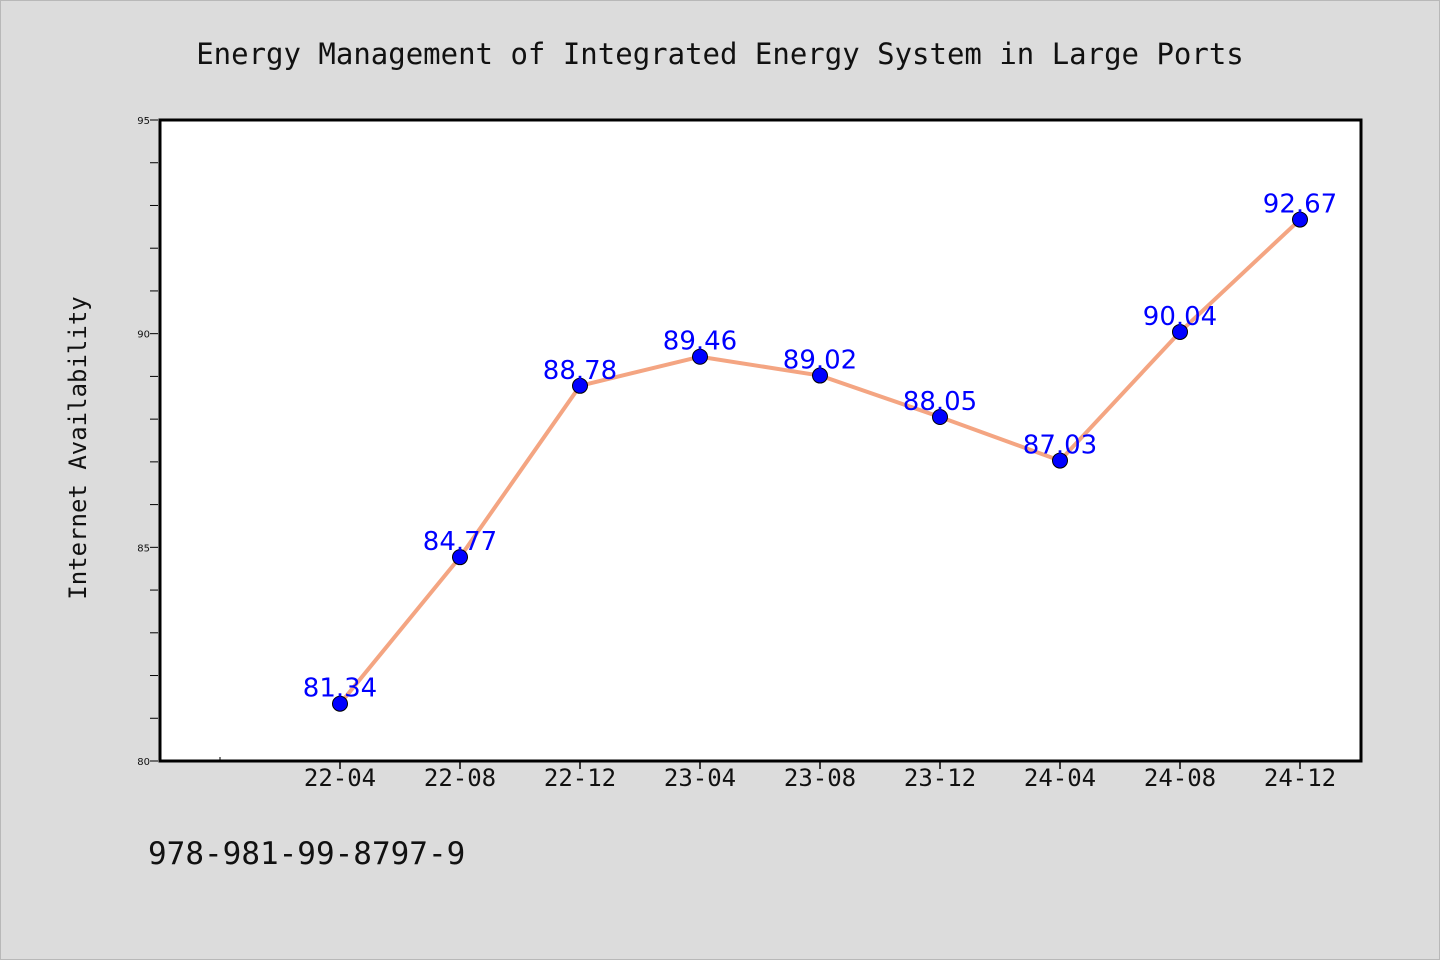 This screenshot has height=960, width=1440. Describe the element at coordinates (1300, 205) in the screenshot. I see `data-label: 92.67` at that location.